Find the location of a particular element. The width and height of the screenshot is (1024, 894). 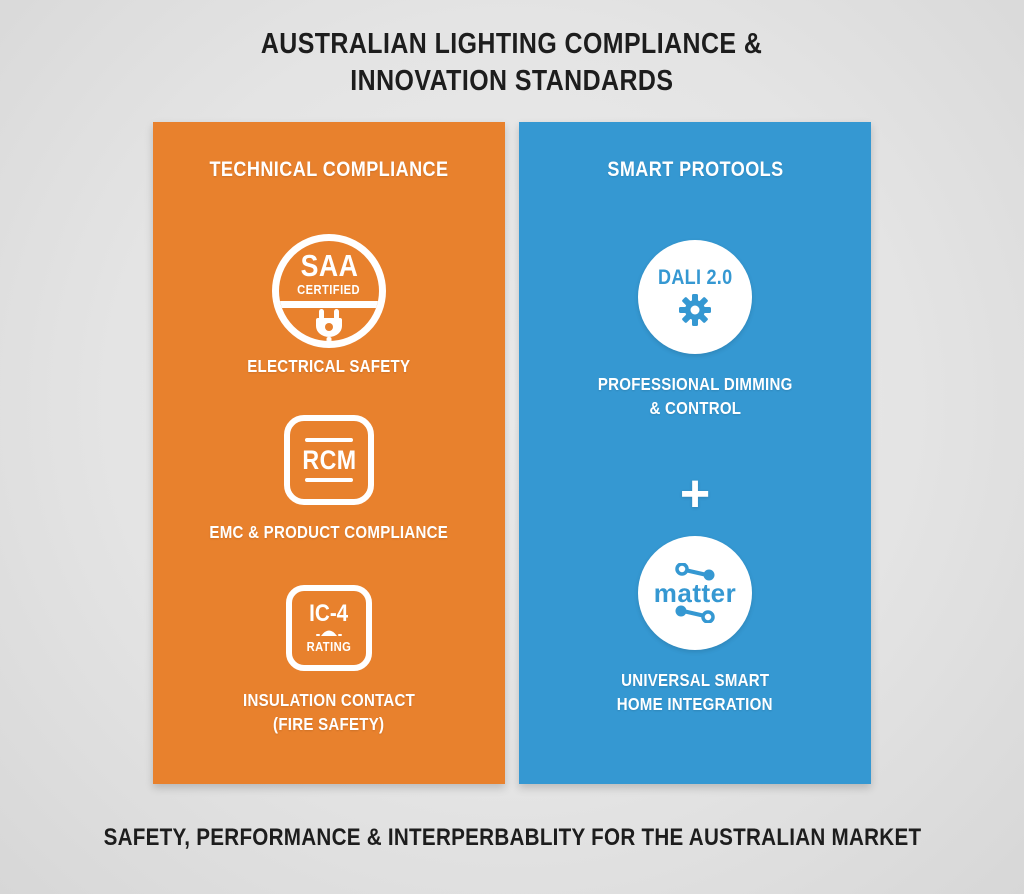

ic4-badge-label: IC-4 is located at coordinates (329, 613).